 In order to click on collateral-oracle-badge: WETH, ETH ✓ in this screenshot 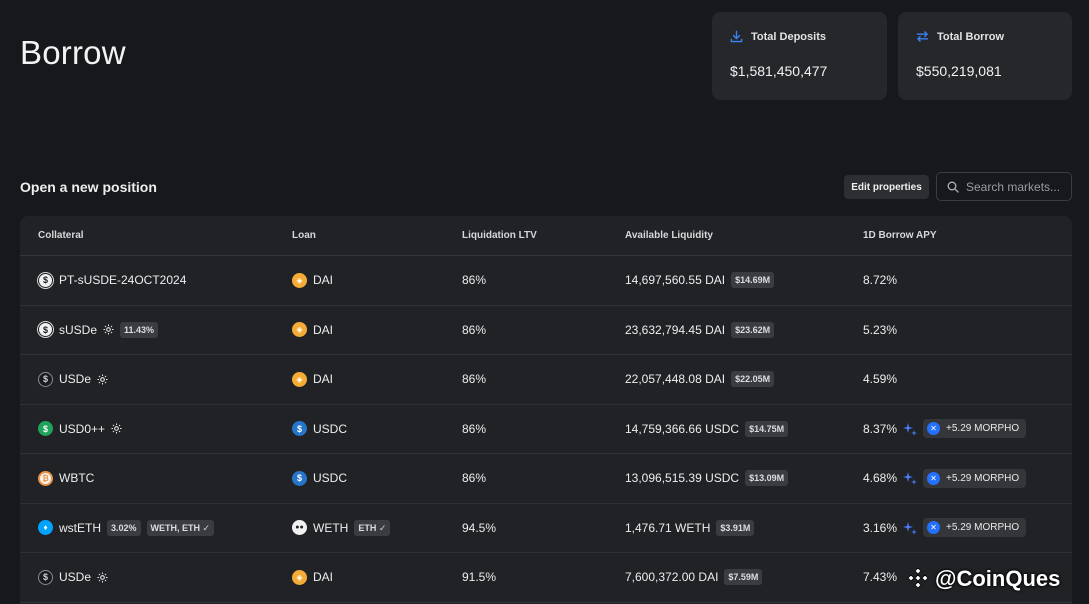, I will do `click(180, 527)`.